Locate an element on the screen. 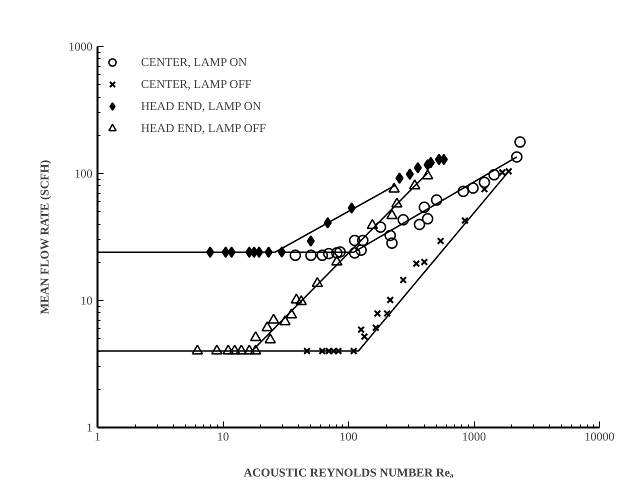 The height and width of the screenshot is (482, 629). y-tick-label: 100 is located at coordinates (83, 173).